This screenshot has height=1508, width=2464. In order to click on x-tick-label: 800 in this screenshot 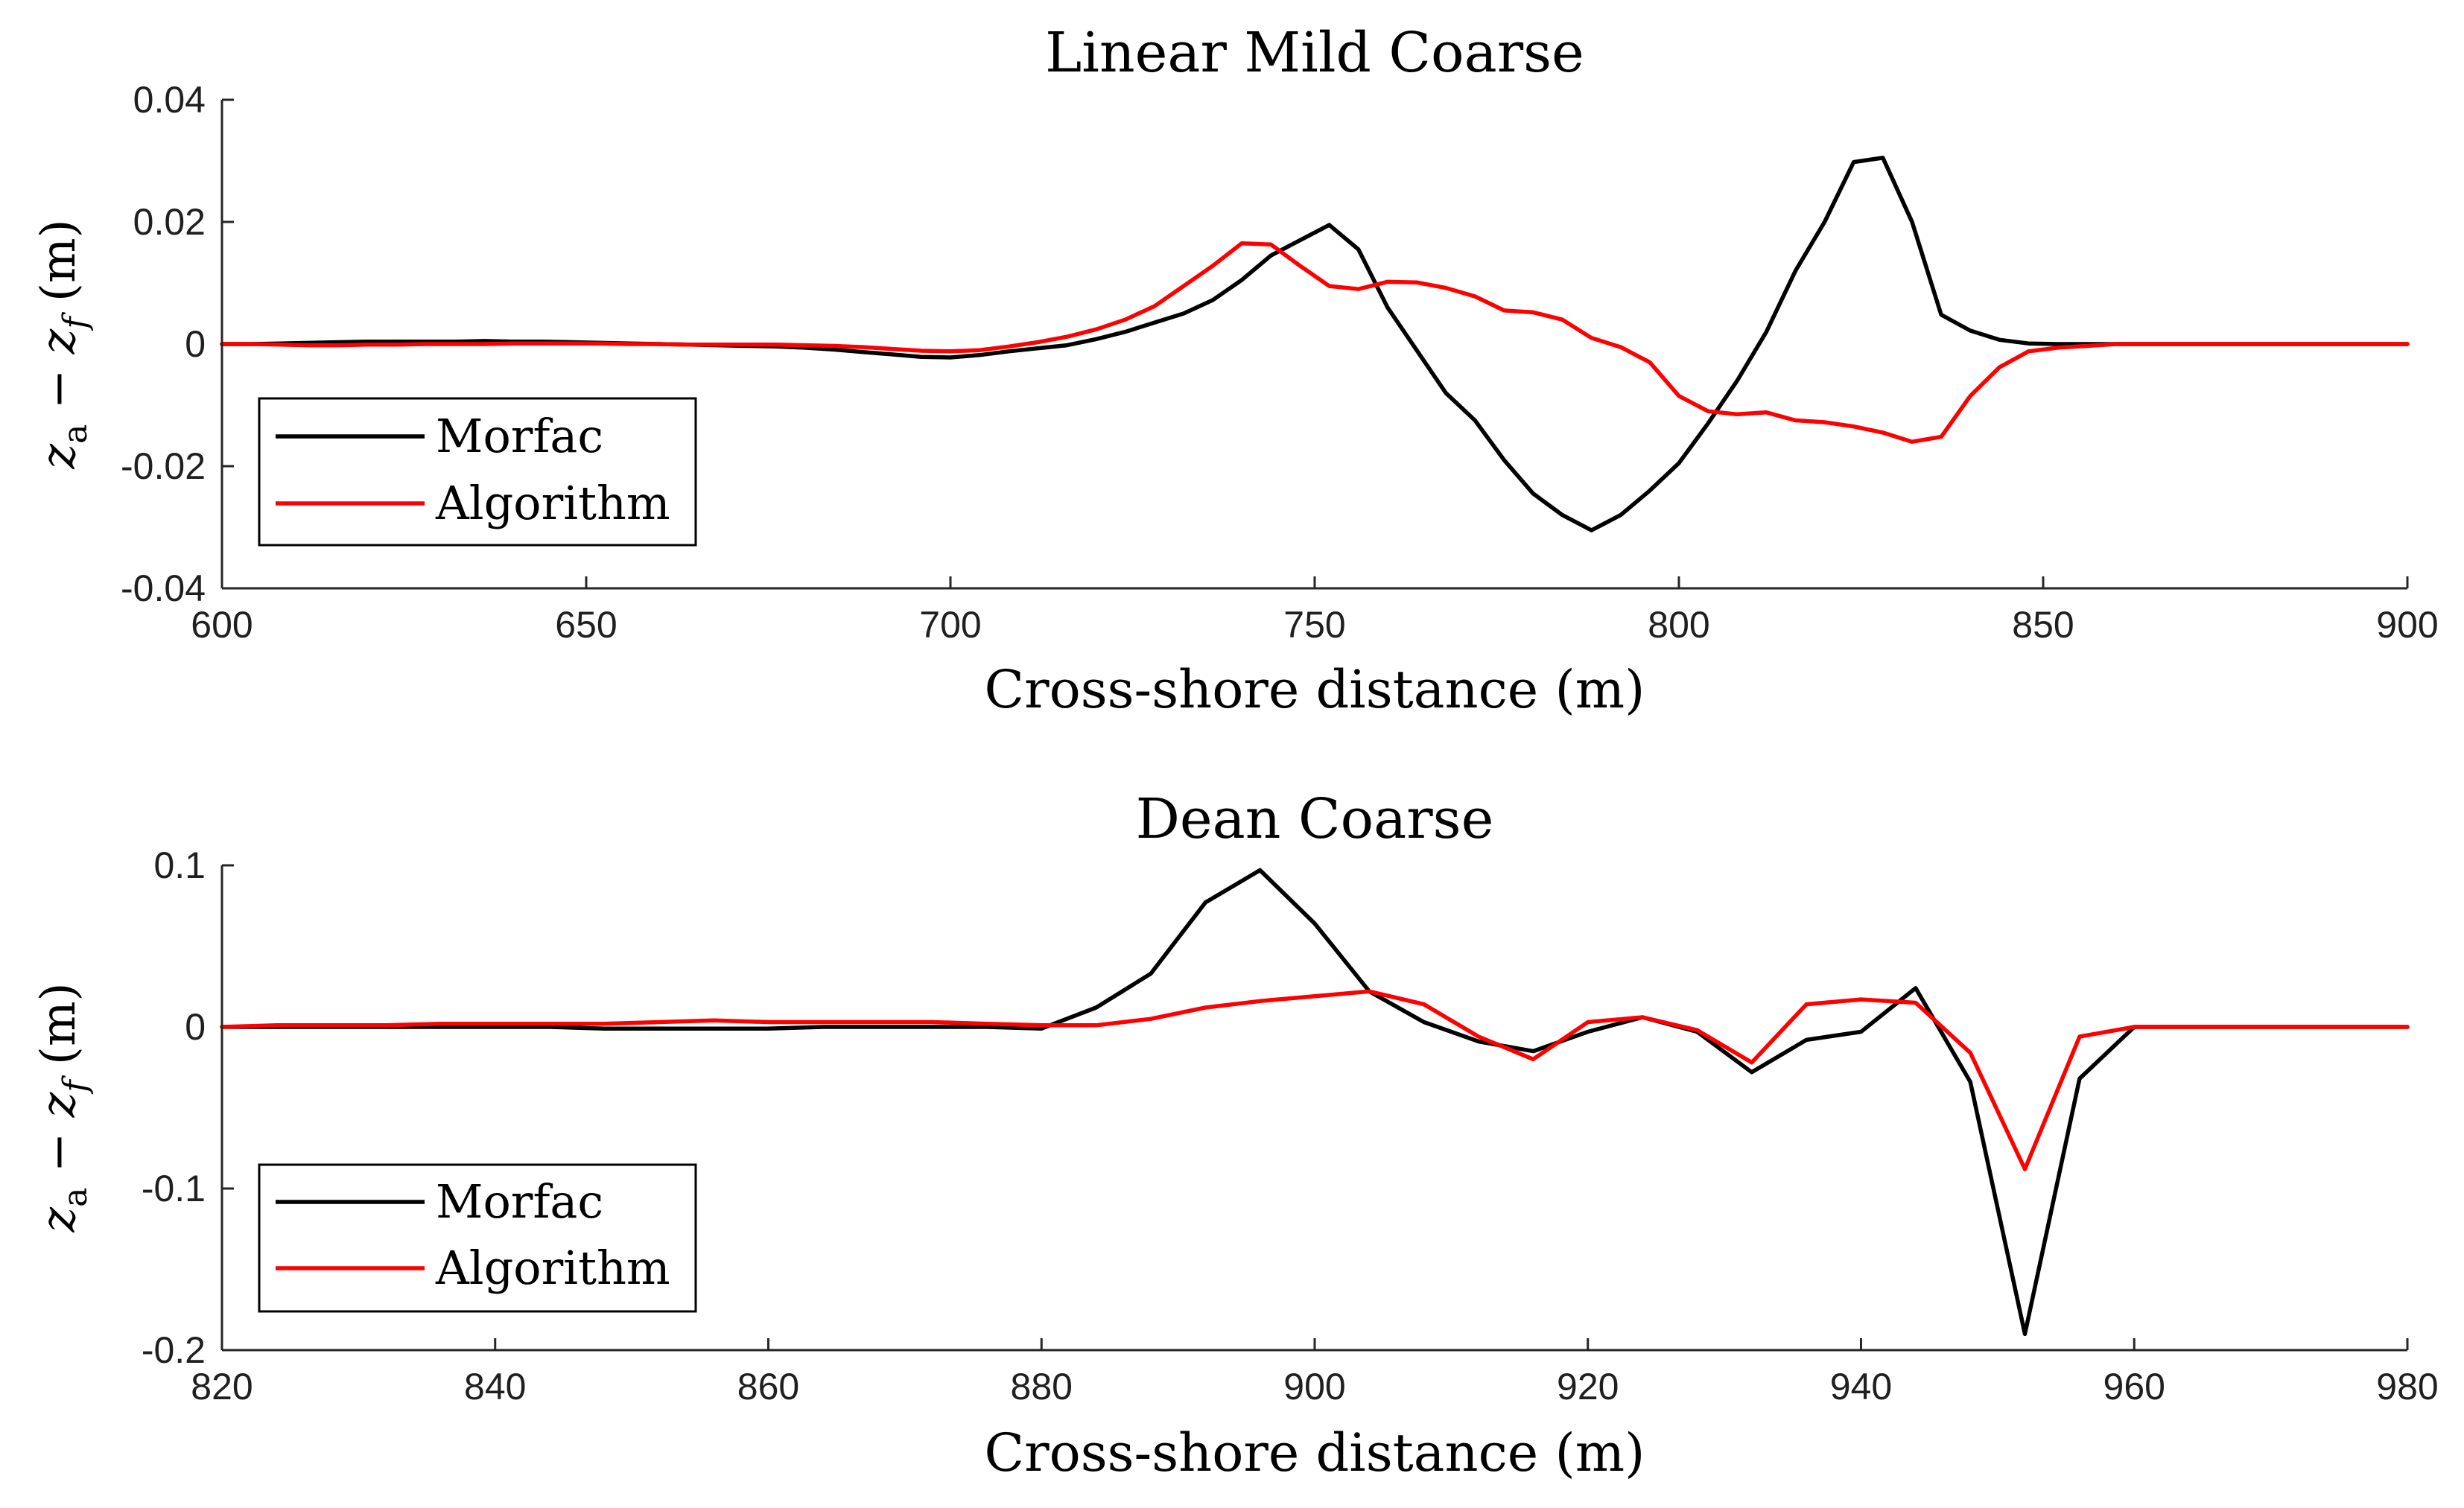, I will do `click(1678, 625)`.